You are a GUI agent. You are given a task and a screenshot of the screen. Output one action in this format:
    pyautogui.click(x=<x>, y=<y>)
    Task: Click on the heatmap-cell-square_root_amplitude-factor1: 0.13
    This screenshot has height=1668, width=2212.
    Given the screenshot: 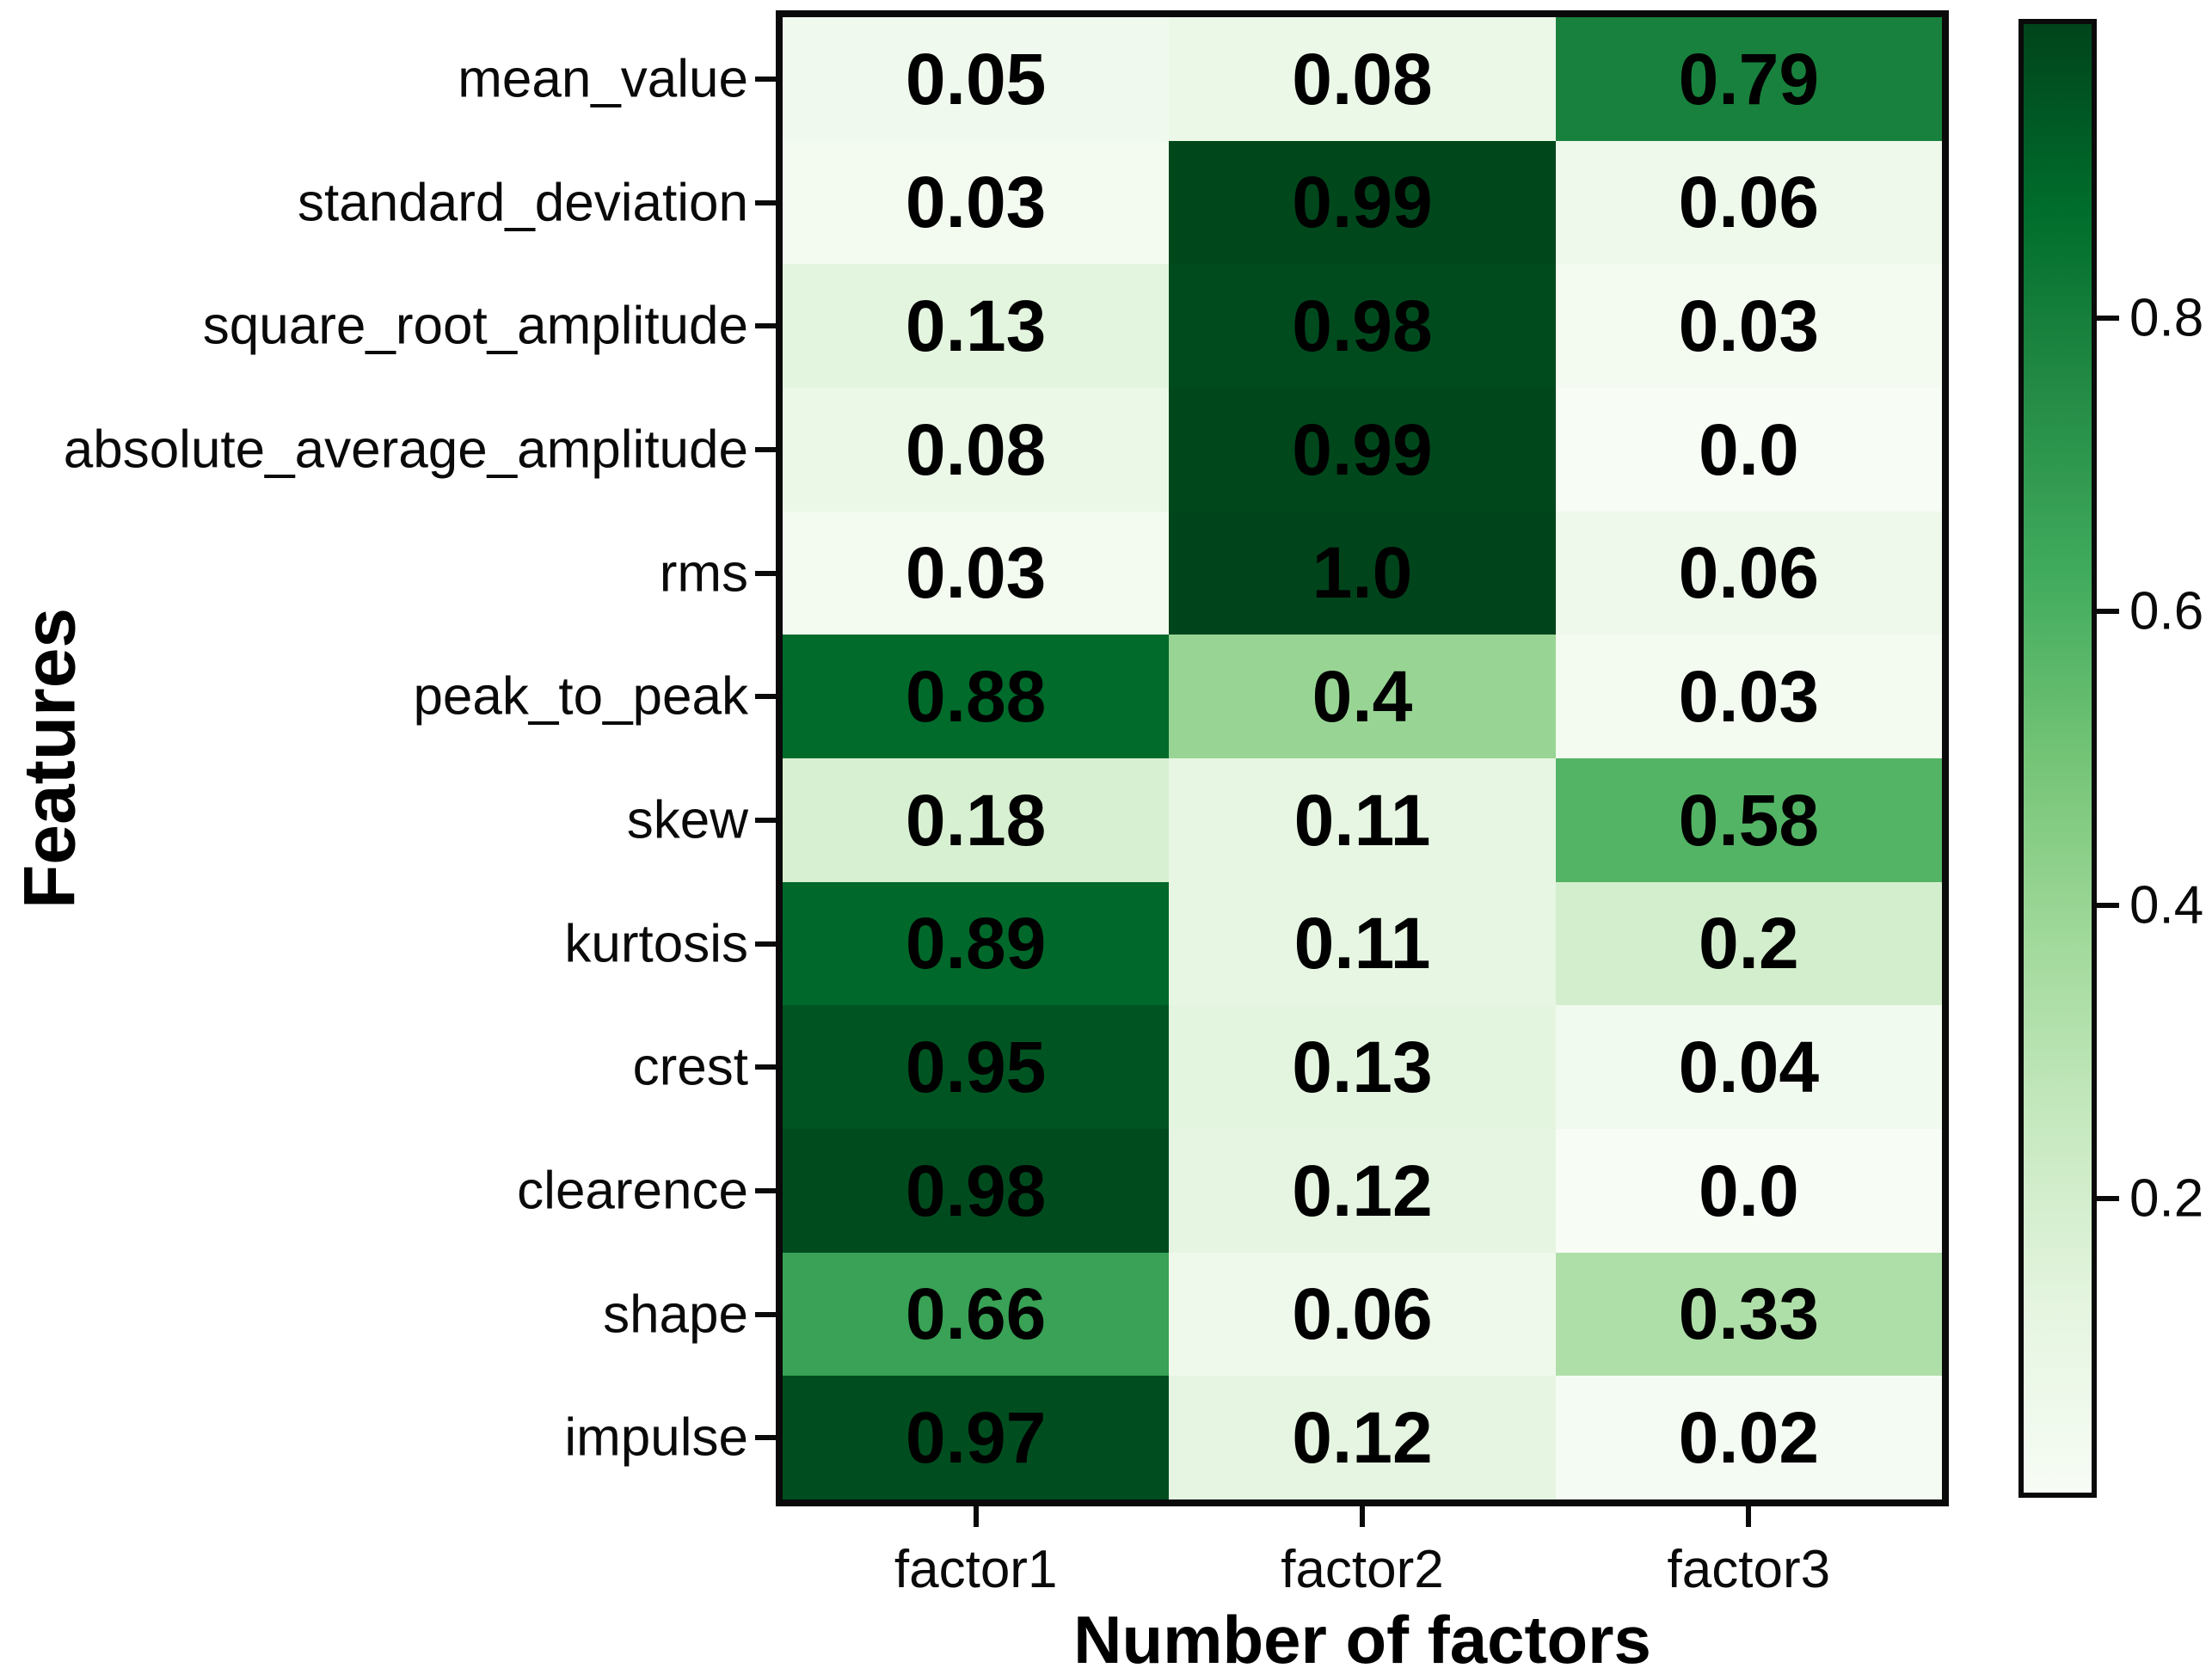 What is the action you would take?
    pyautogui.click(x=976, y=326)
    